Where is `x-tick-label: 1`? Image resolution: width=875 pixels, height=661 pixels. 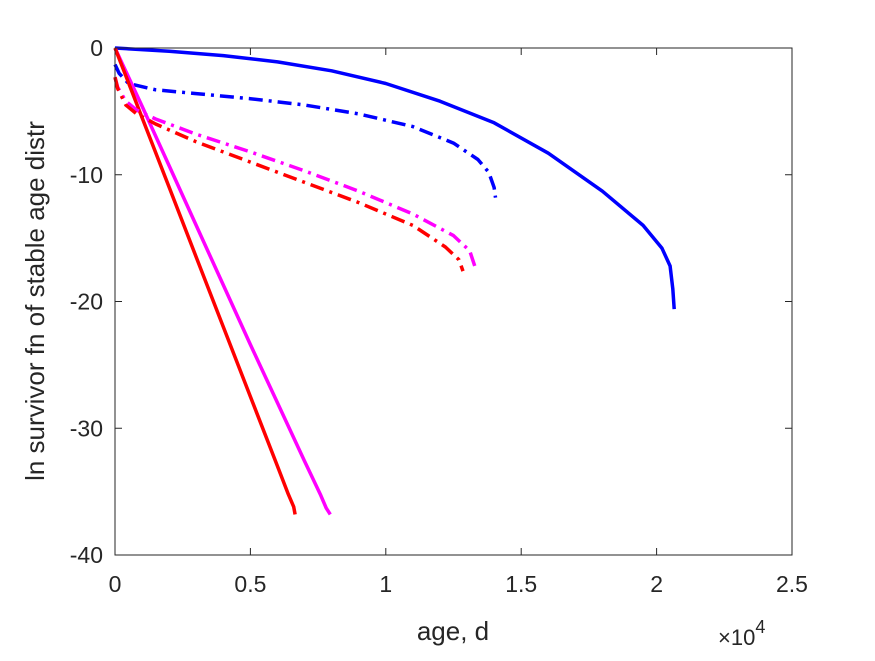
x-tick-label: 1 is located at coordinates (385, 584).